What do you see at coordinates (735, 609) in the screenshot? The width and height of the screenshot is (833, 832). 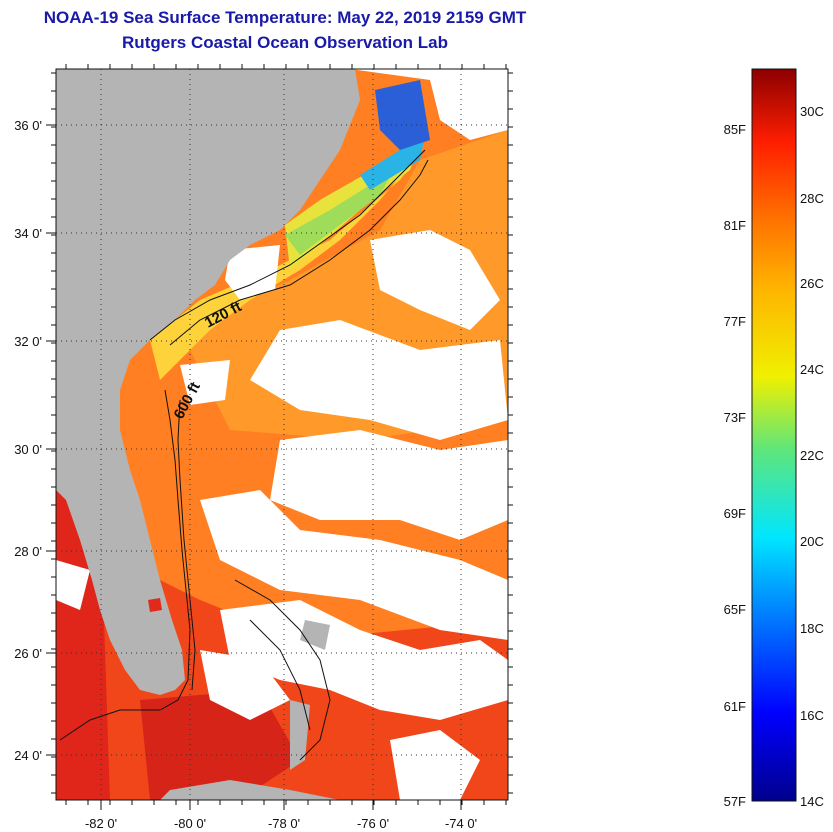 I see `colorbar-fahrenheit-label: 65F` at bounding box center [735, 609].